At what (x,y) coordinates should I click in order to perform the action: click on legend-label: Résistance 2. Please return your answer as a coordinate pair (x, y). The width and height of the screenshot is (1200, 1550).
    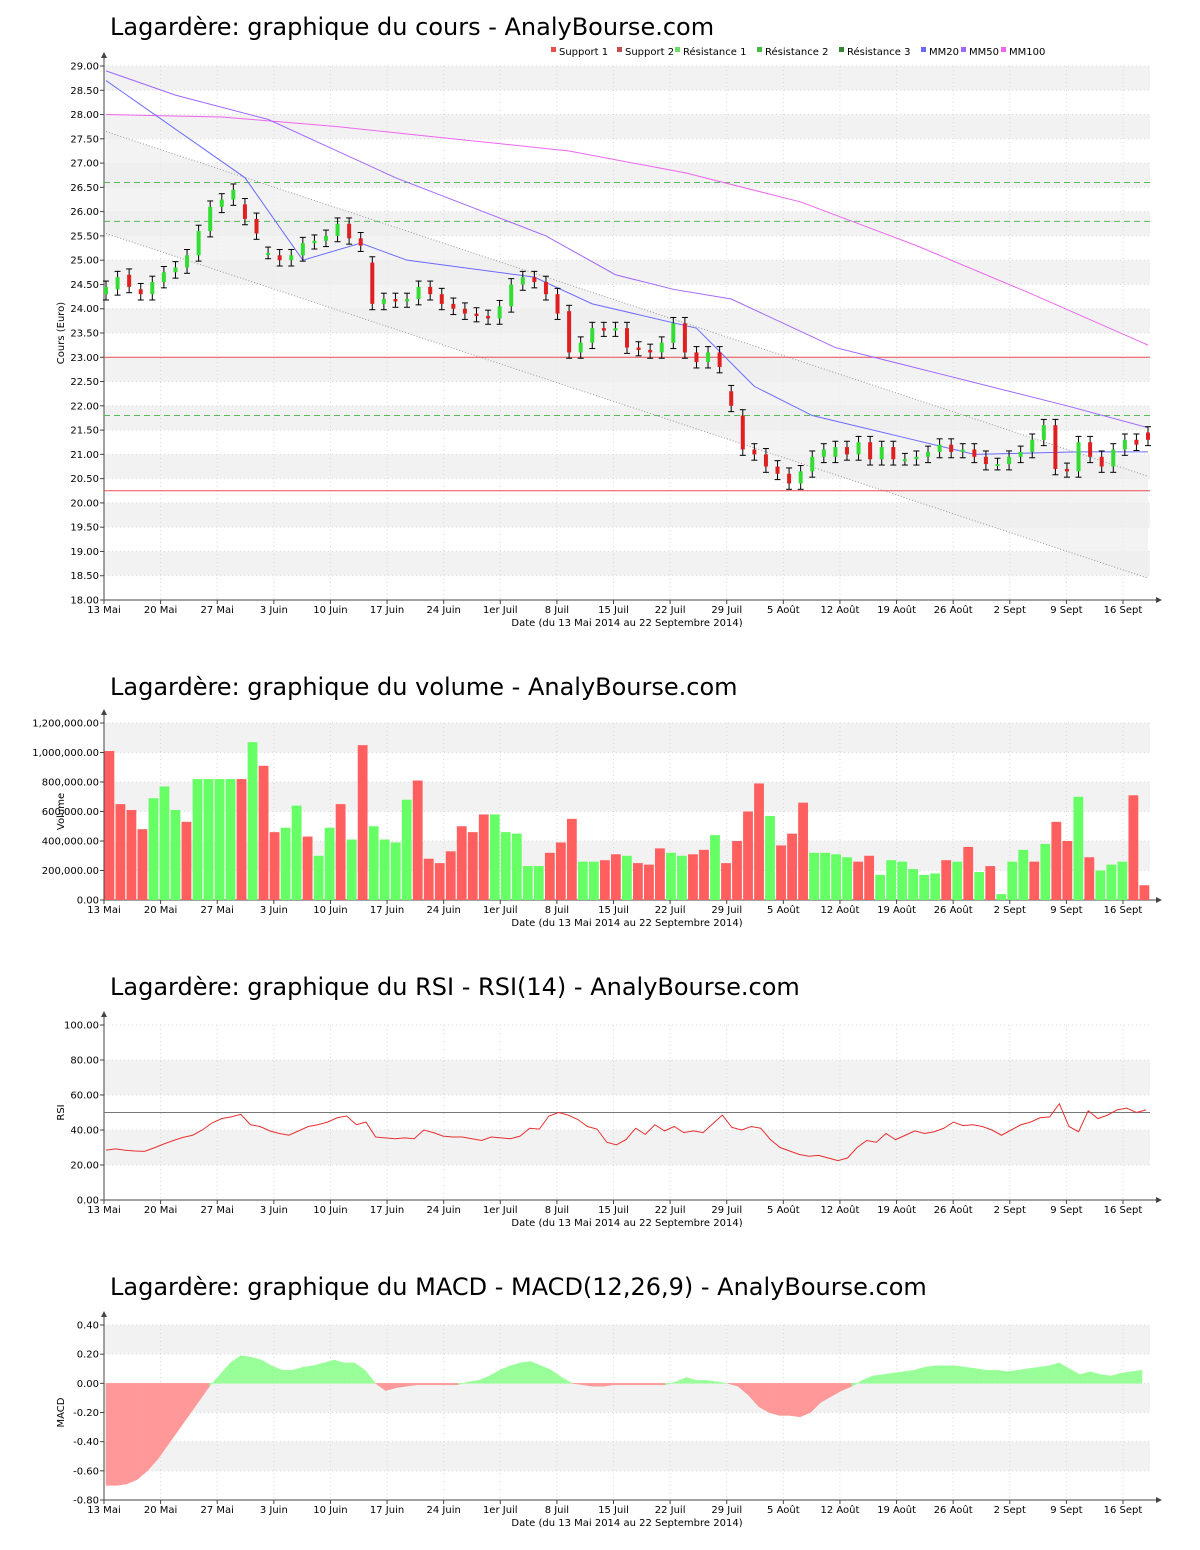
    Looking at the image, I should click on (796, 52).